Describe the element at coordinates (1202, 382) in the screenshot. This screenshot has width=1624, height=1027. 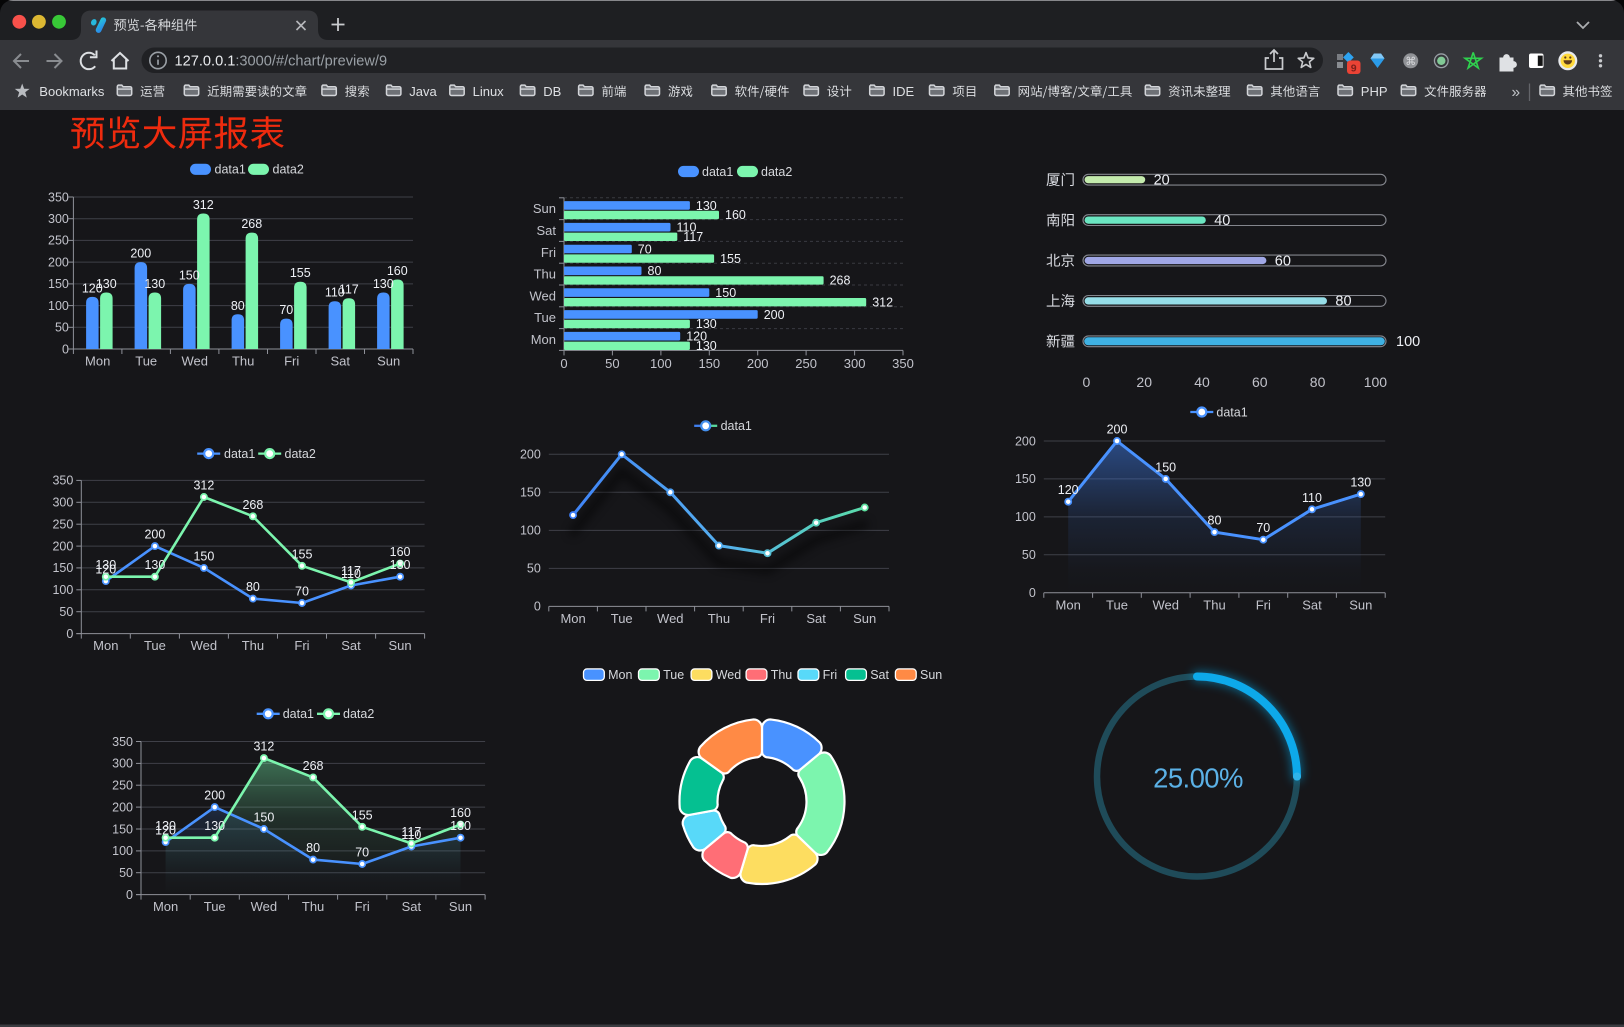
I see `svg-text: 40` at that location.